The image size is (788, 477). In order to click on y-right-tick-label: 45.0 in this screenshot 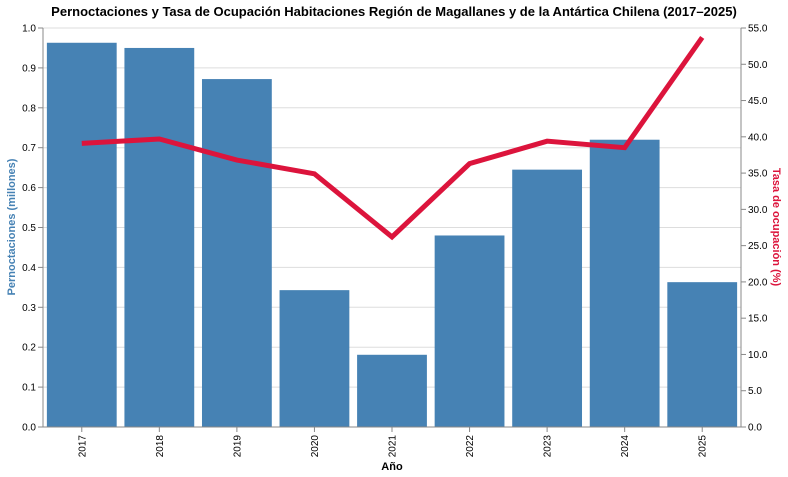, I will do `click(758, 101)`.